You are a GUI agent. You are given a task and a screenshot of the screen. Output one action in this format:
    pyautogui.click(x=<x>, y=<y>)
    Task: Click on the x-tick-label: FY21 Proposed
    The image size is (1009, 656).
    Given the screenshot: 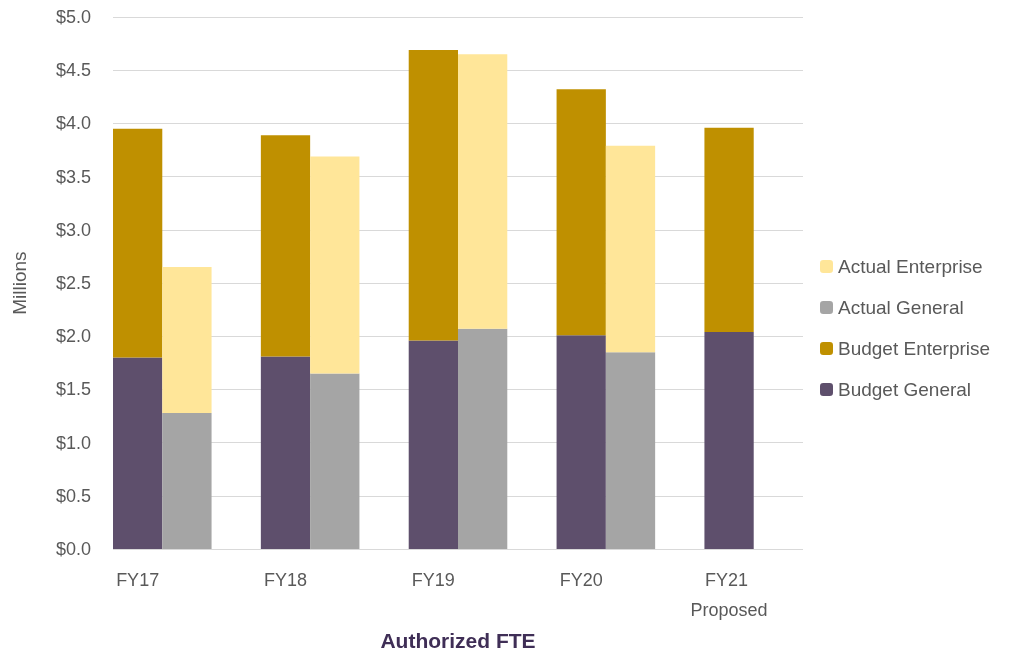 What is the action you would take?
    pyautogui.click(x=729, y=595)
    